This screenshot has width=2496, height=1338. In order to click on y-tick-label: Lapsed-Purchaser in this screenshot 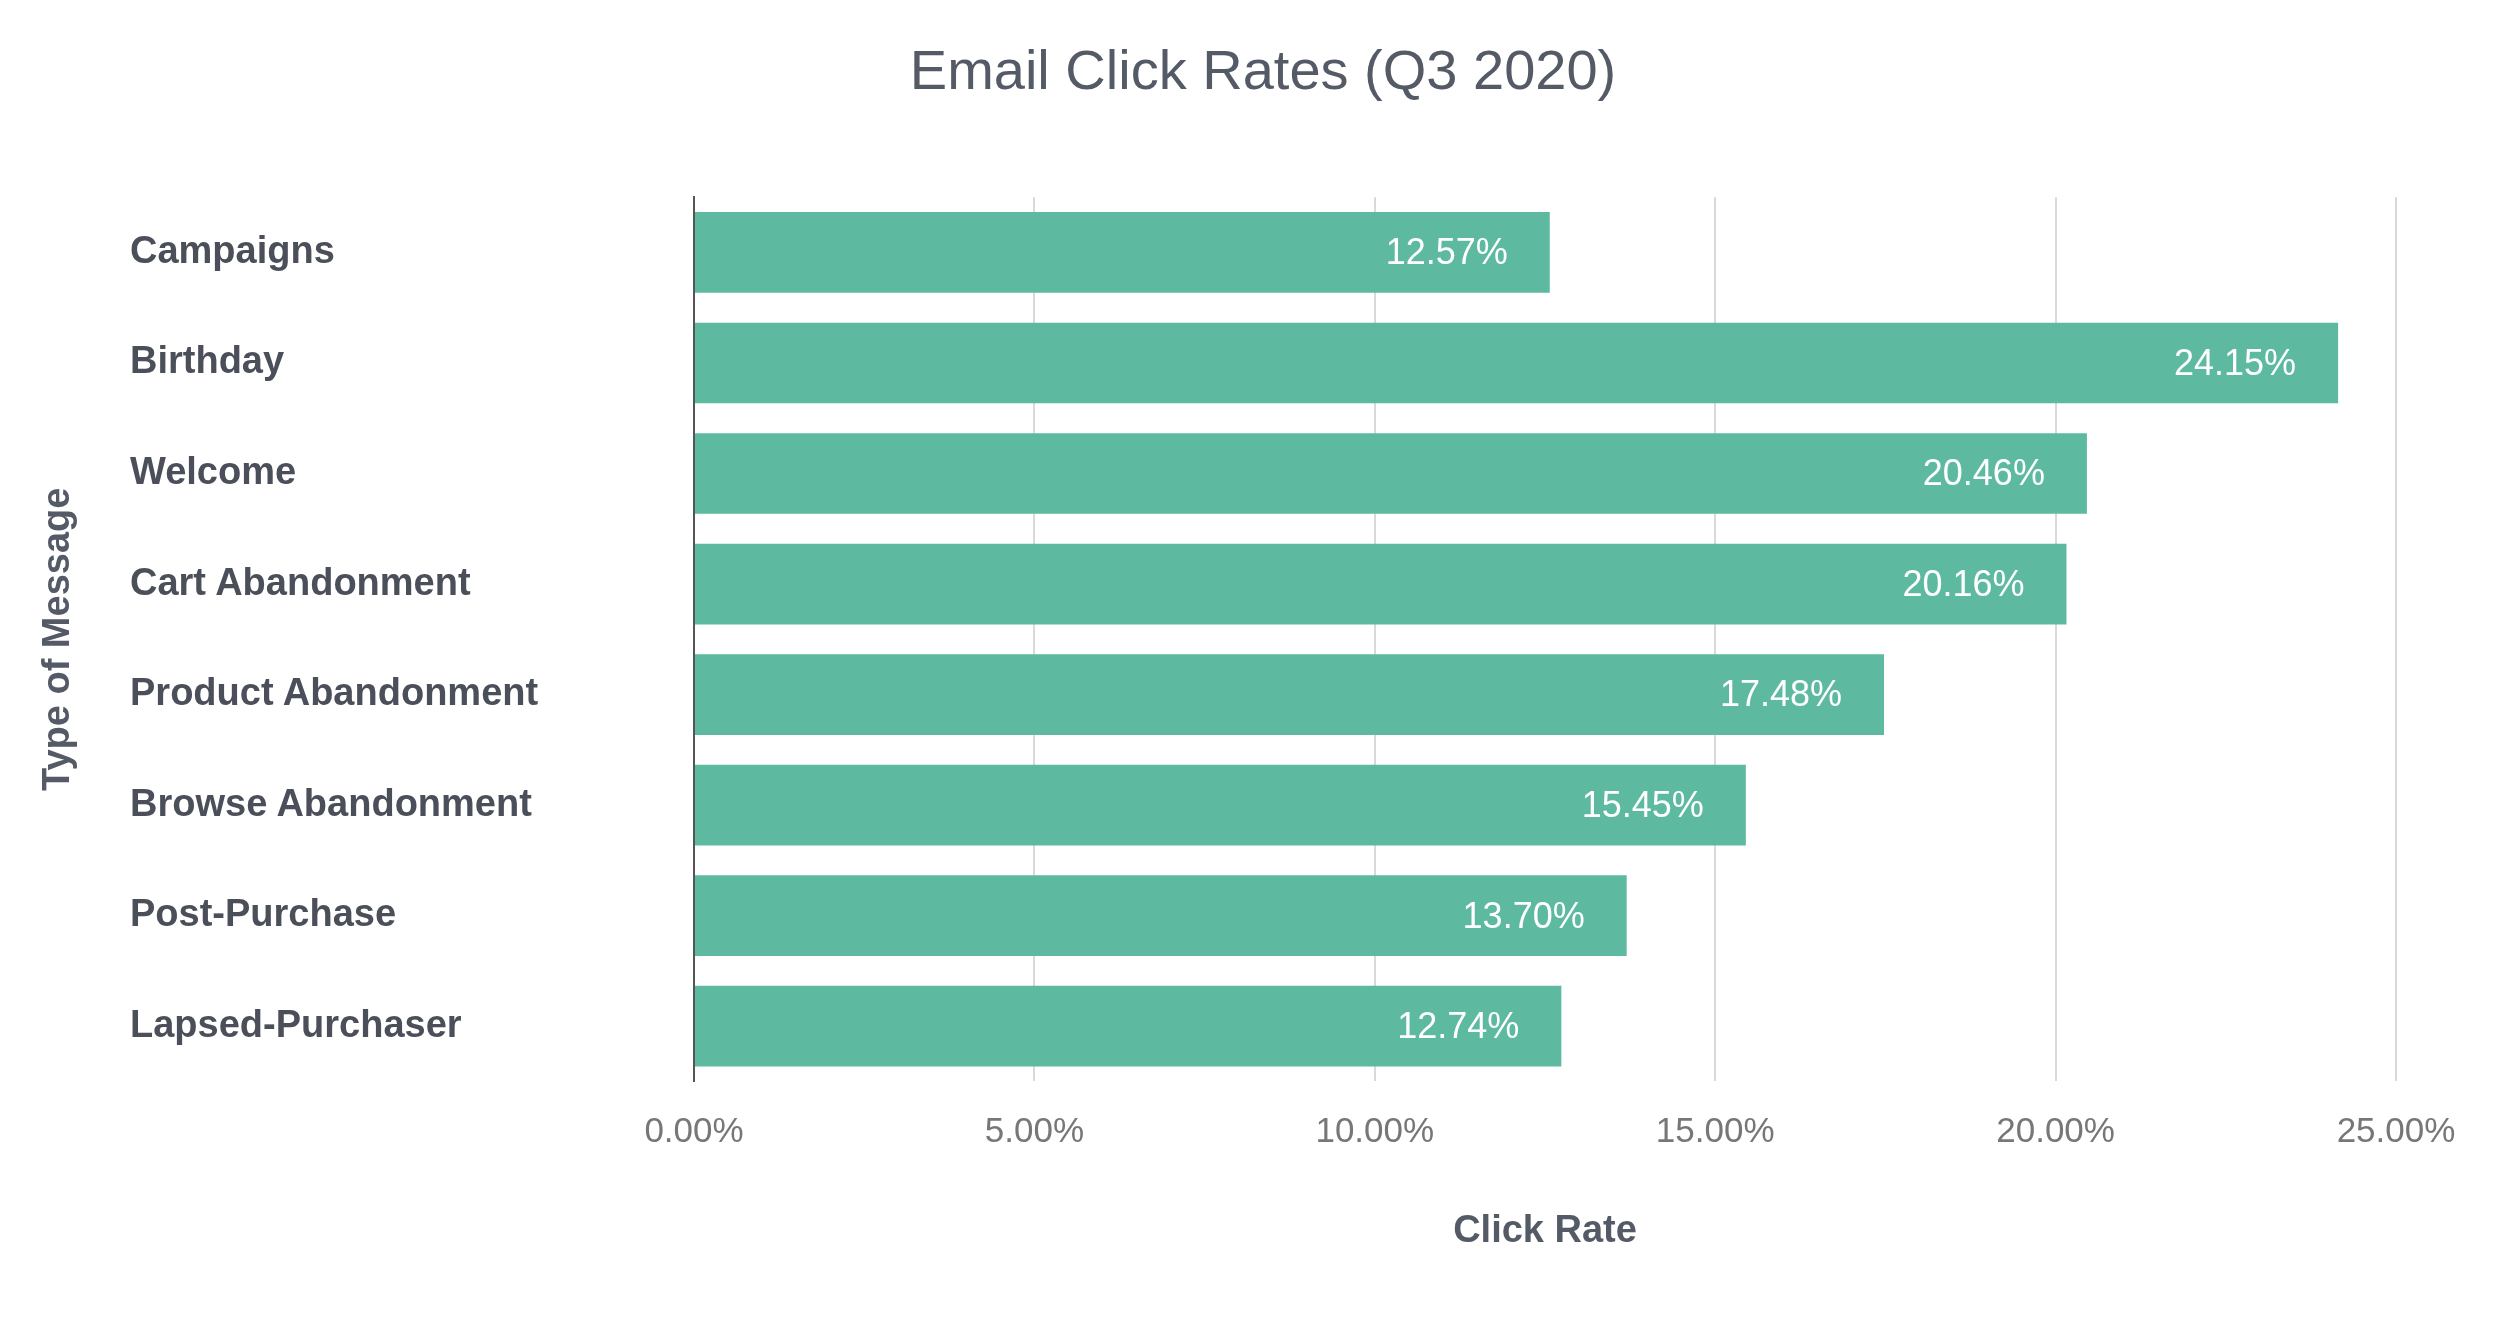, I will do `click(296, 1023)`.